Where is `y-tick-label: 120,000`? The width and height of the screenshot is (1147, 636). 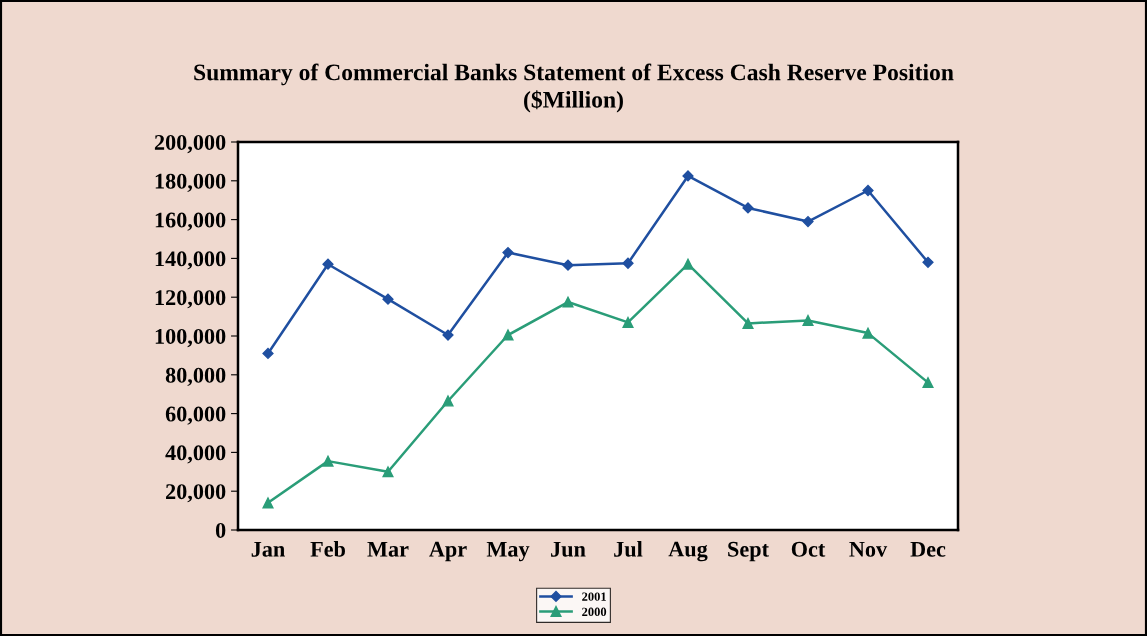
y-tick-label: 120,000 is located at coordinates (190, 299).